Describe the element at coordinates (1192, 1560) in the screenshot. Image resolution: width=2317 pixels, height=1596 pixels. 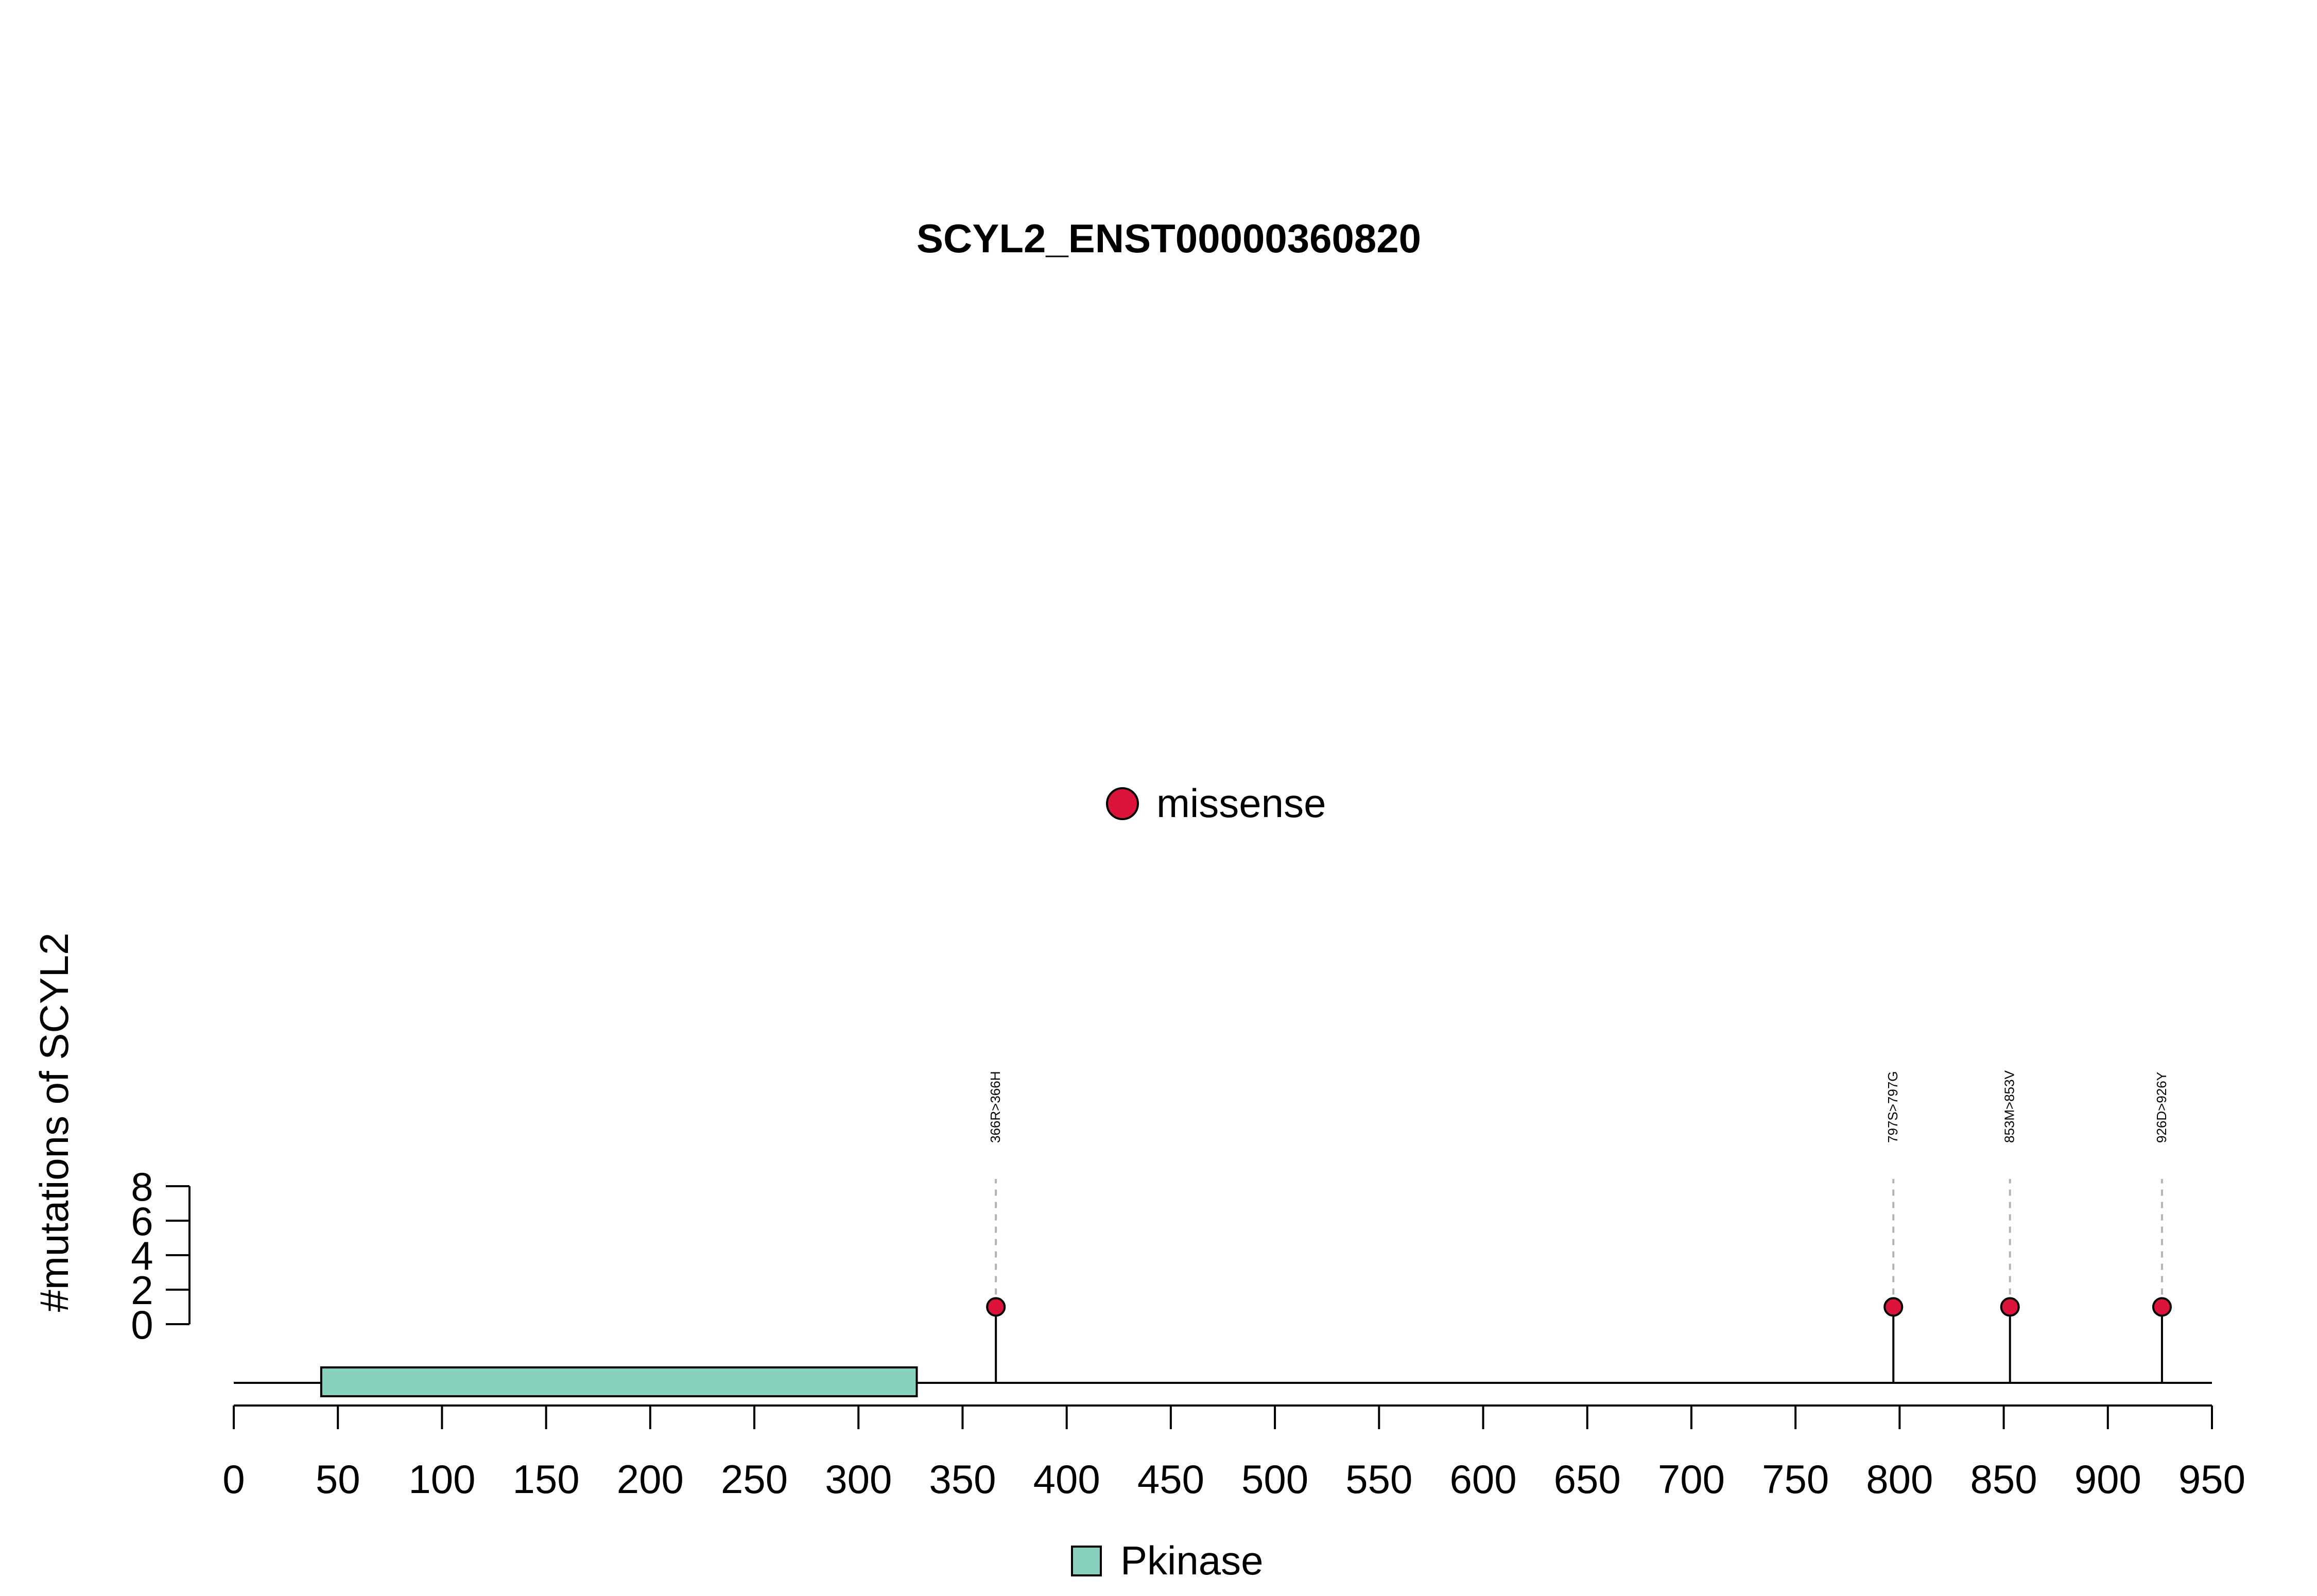
I see `legend-pkinase-label: Pkinase` at that location.